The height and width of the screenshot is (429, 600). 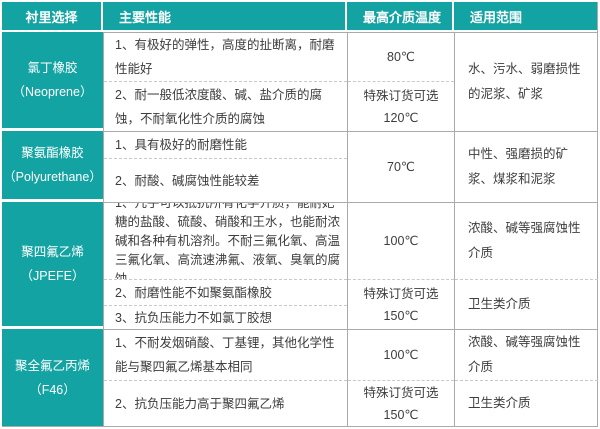 I want to click on header-performance: 主要性能, so click(x=225, y=16).